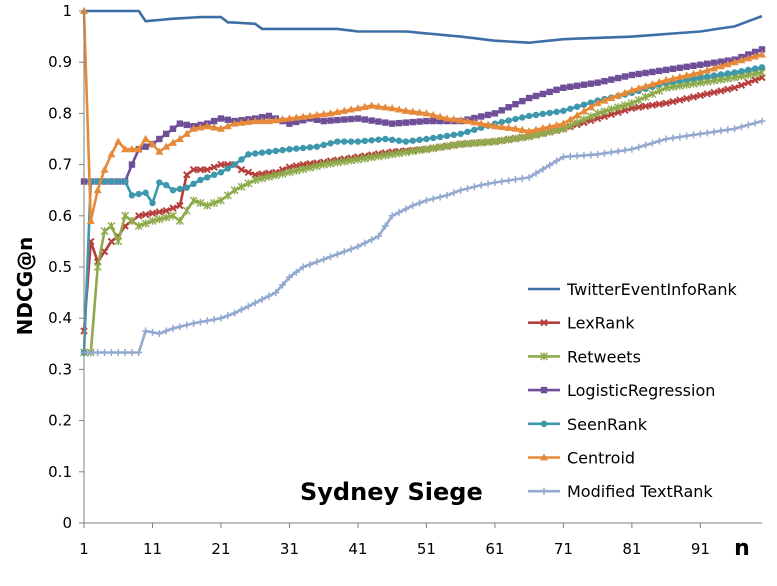 This screenshot has width=777, height=586. Describe the element at coordinates (620, 491) in the screenshot. I see `legend-item-modified-textrank: Modified TextRank` at that location.